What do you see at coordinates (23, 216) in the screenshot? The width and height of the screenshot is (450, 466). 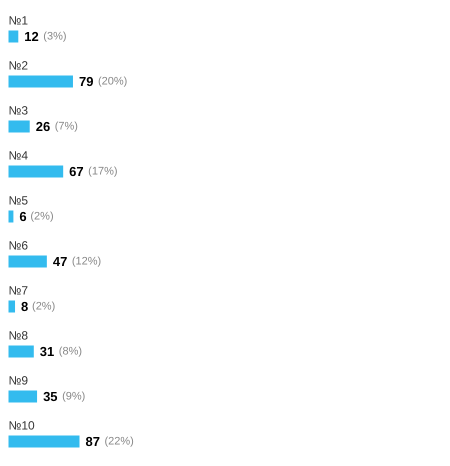 I see `data-label: 6` at bounding box center [23, 216].